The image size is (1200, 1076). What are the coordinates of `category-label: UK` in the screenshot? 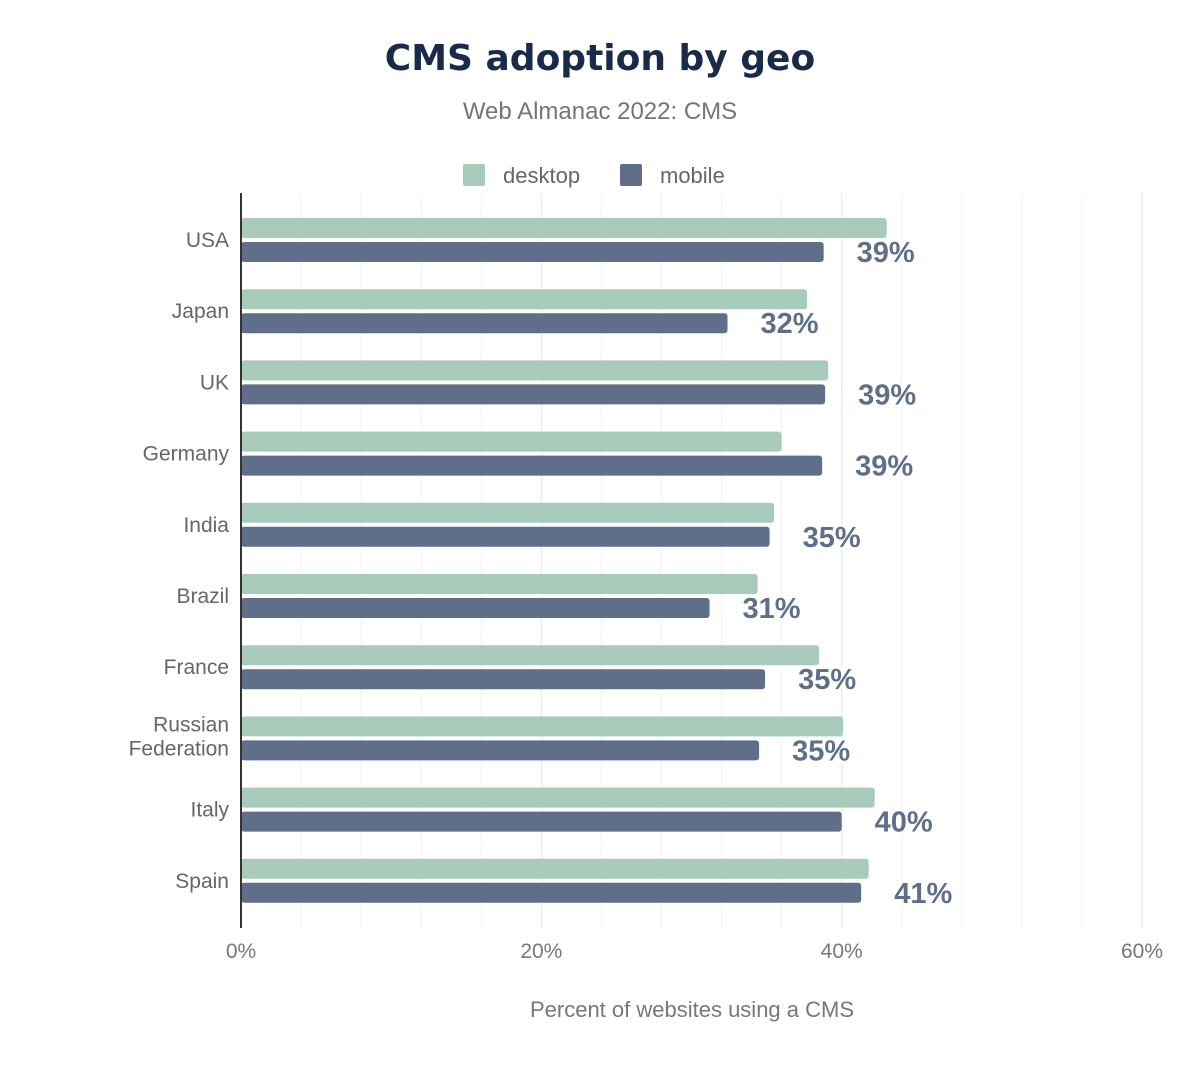 It's located at (214, 382).